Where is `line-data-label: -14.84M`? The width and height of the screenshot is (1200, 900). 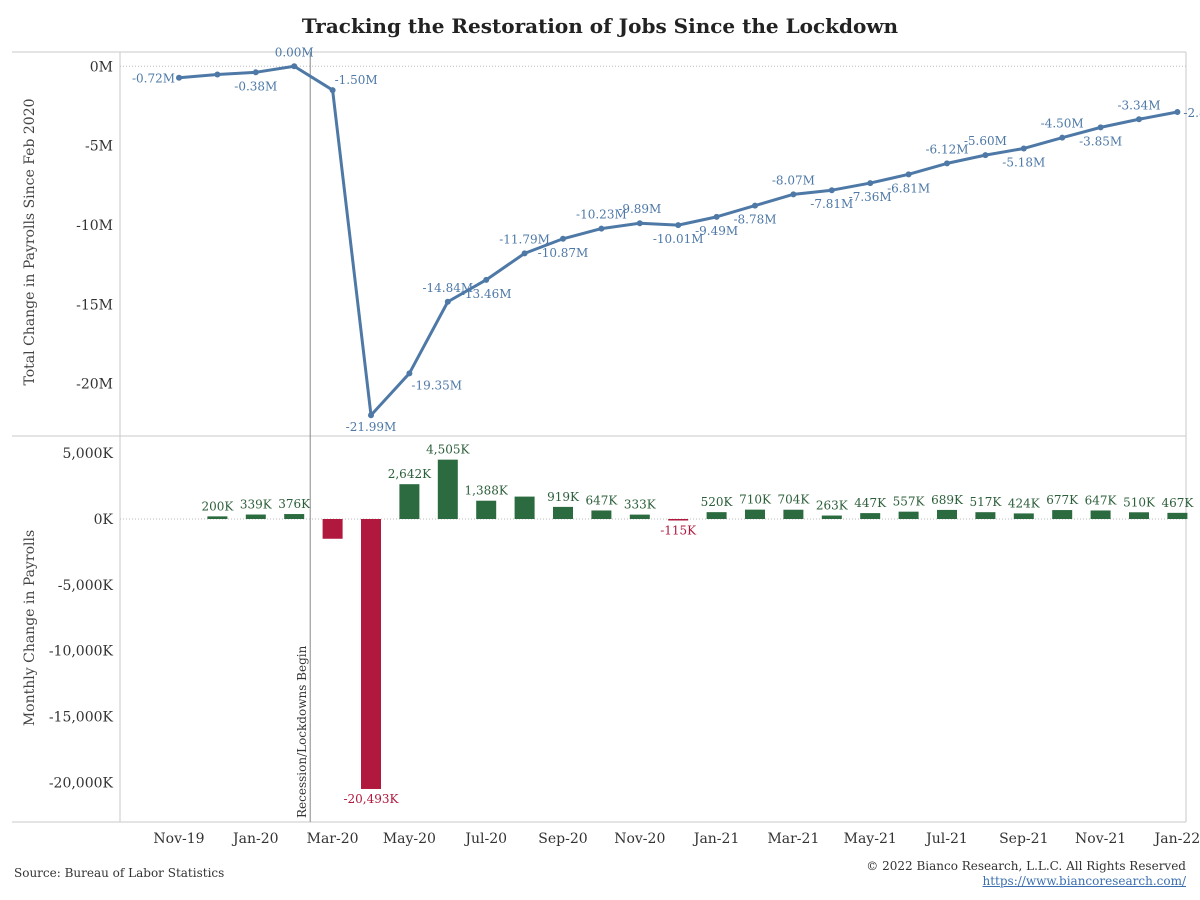 line-data-label: -14.84M is located at coordinates (447, 288).